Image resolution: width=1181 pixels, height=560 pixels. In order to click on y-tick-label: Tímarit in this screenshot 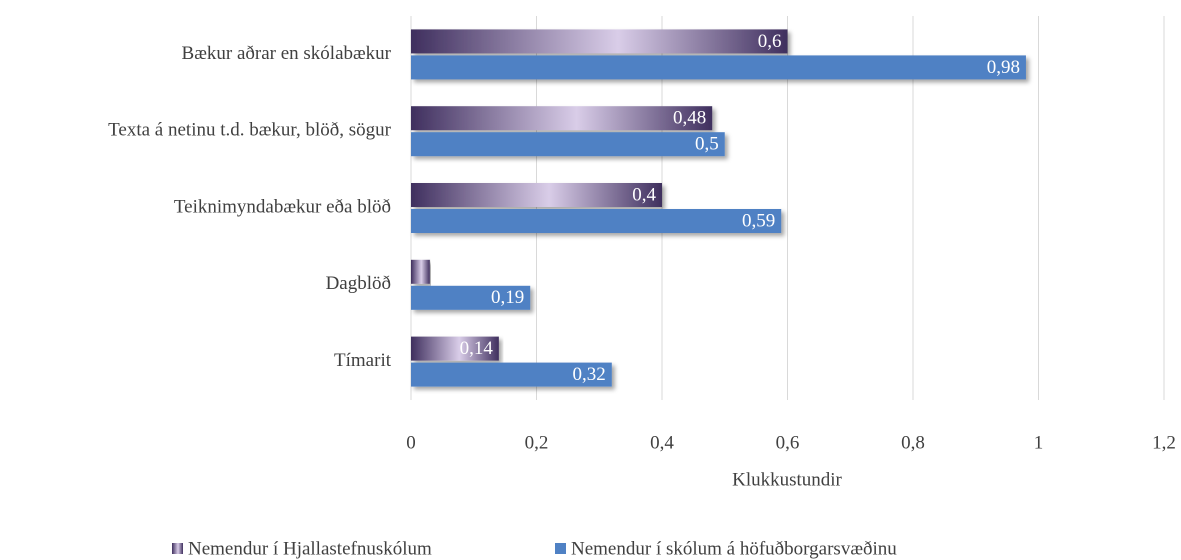, I will do `click(363, 360)`.